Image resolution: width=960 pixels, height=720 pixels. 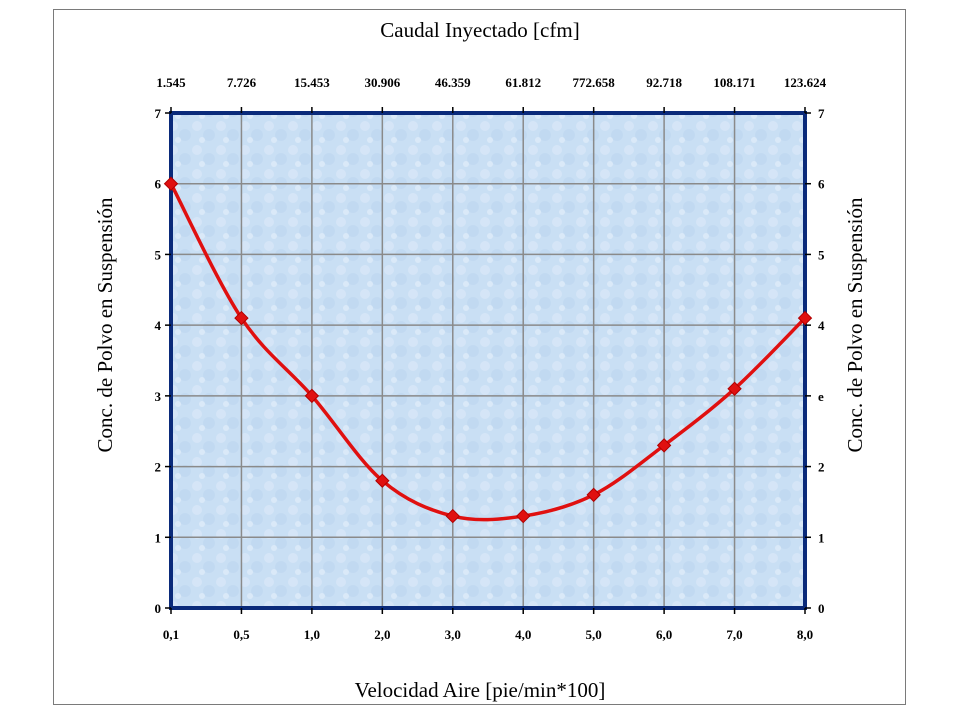 I want to click on y-tick-label-left: 3, so click(x=158, y=396).